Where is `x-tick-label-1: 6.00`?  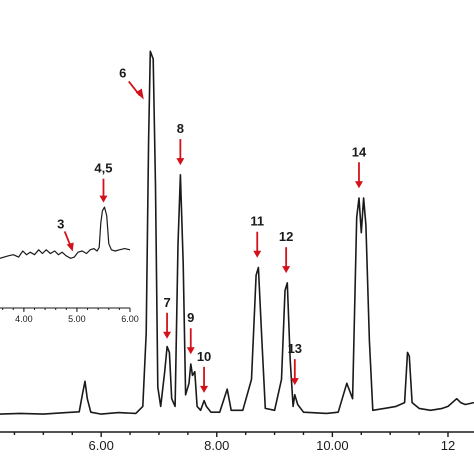 x-tick-label-1: 6.00 is located at coordinates (101, 445).